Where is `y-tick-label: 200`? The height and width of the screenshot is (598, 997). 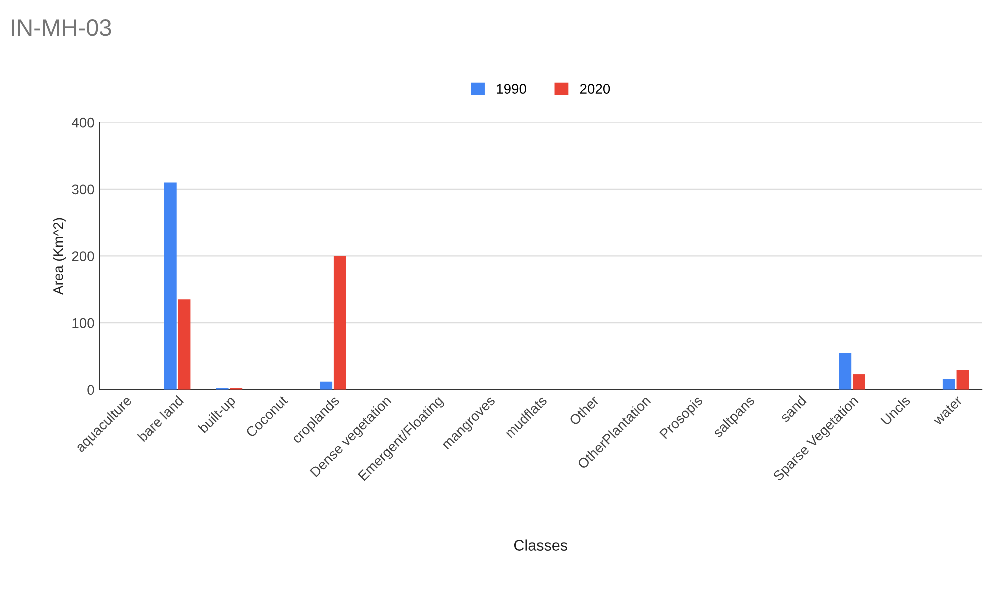
y-tick-label: 200 is located at coordinates (83, 257).